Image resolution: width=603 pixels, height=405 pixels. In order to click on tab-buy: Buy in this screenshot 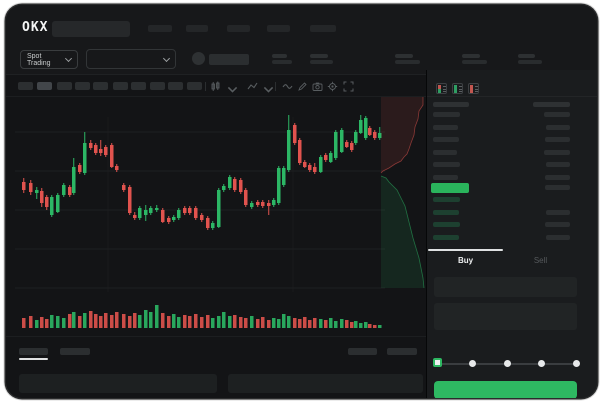, I will do `click(465, 260)`.